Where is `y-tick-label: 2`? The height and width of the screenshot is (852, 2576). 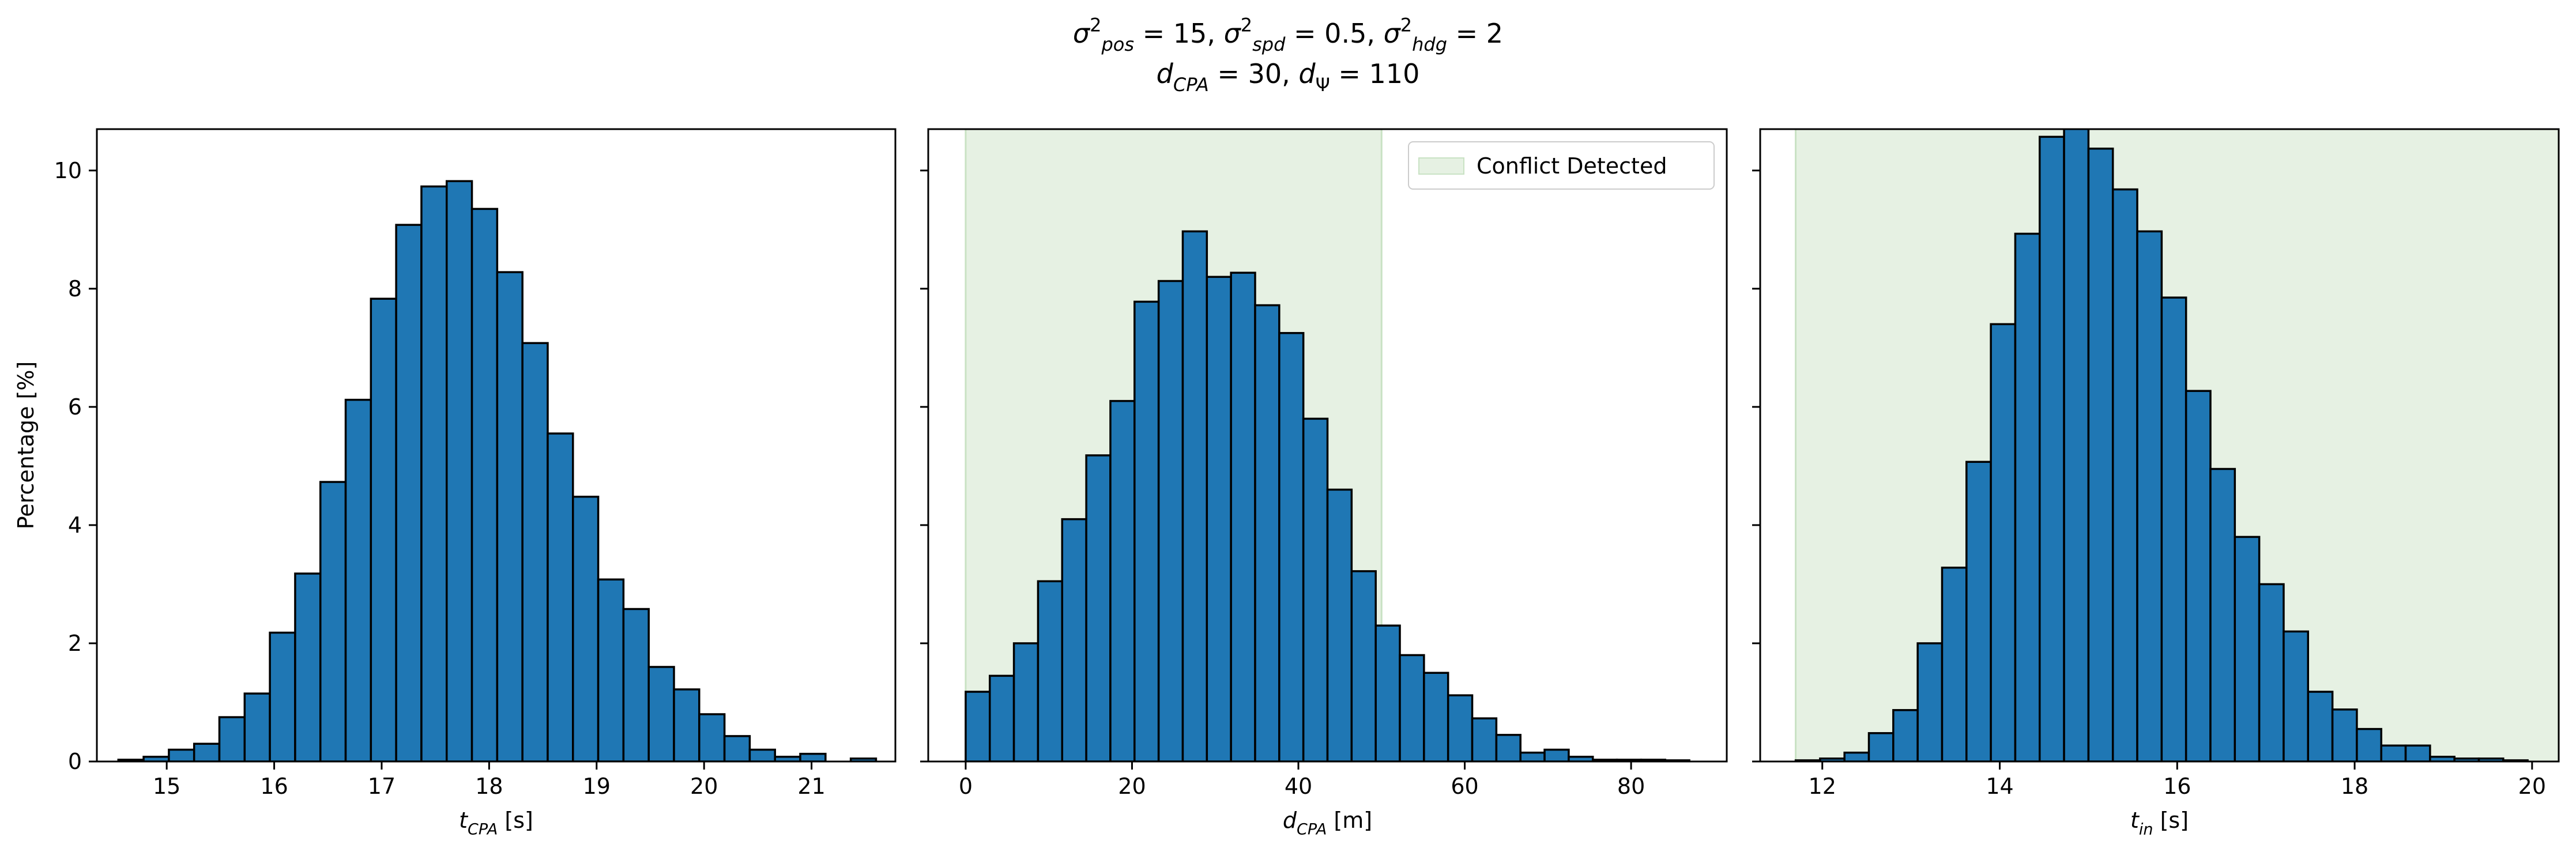
y-tick-label: 2 is located at coordinates (75, 643).